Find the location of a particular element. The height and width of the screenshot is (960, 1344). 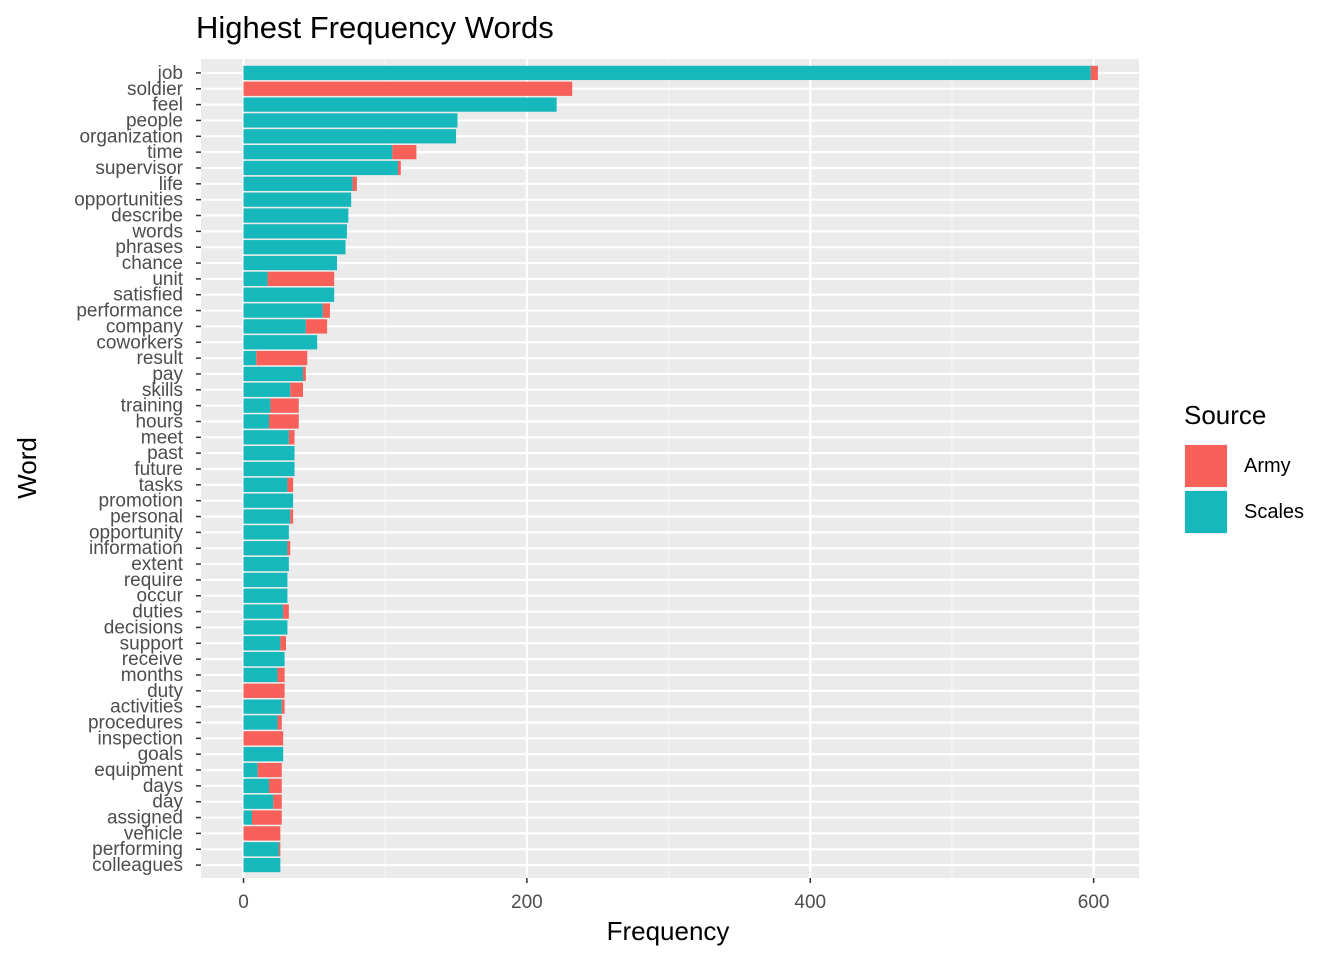

y-tick-label: support is located at coordinates (152, 643).